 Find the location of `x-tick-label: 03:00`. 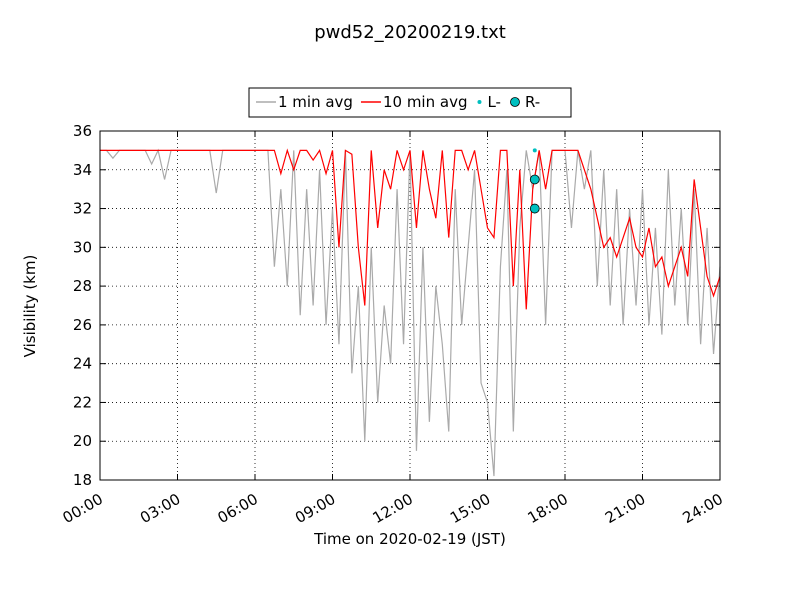

x-tick-label: 03:00 is located at coordinates (160, 508).